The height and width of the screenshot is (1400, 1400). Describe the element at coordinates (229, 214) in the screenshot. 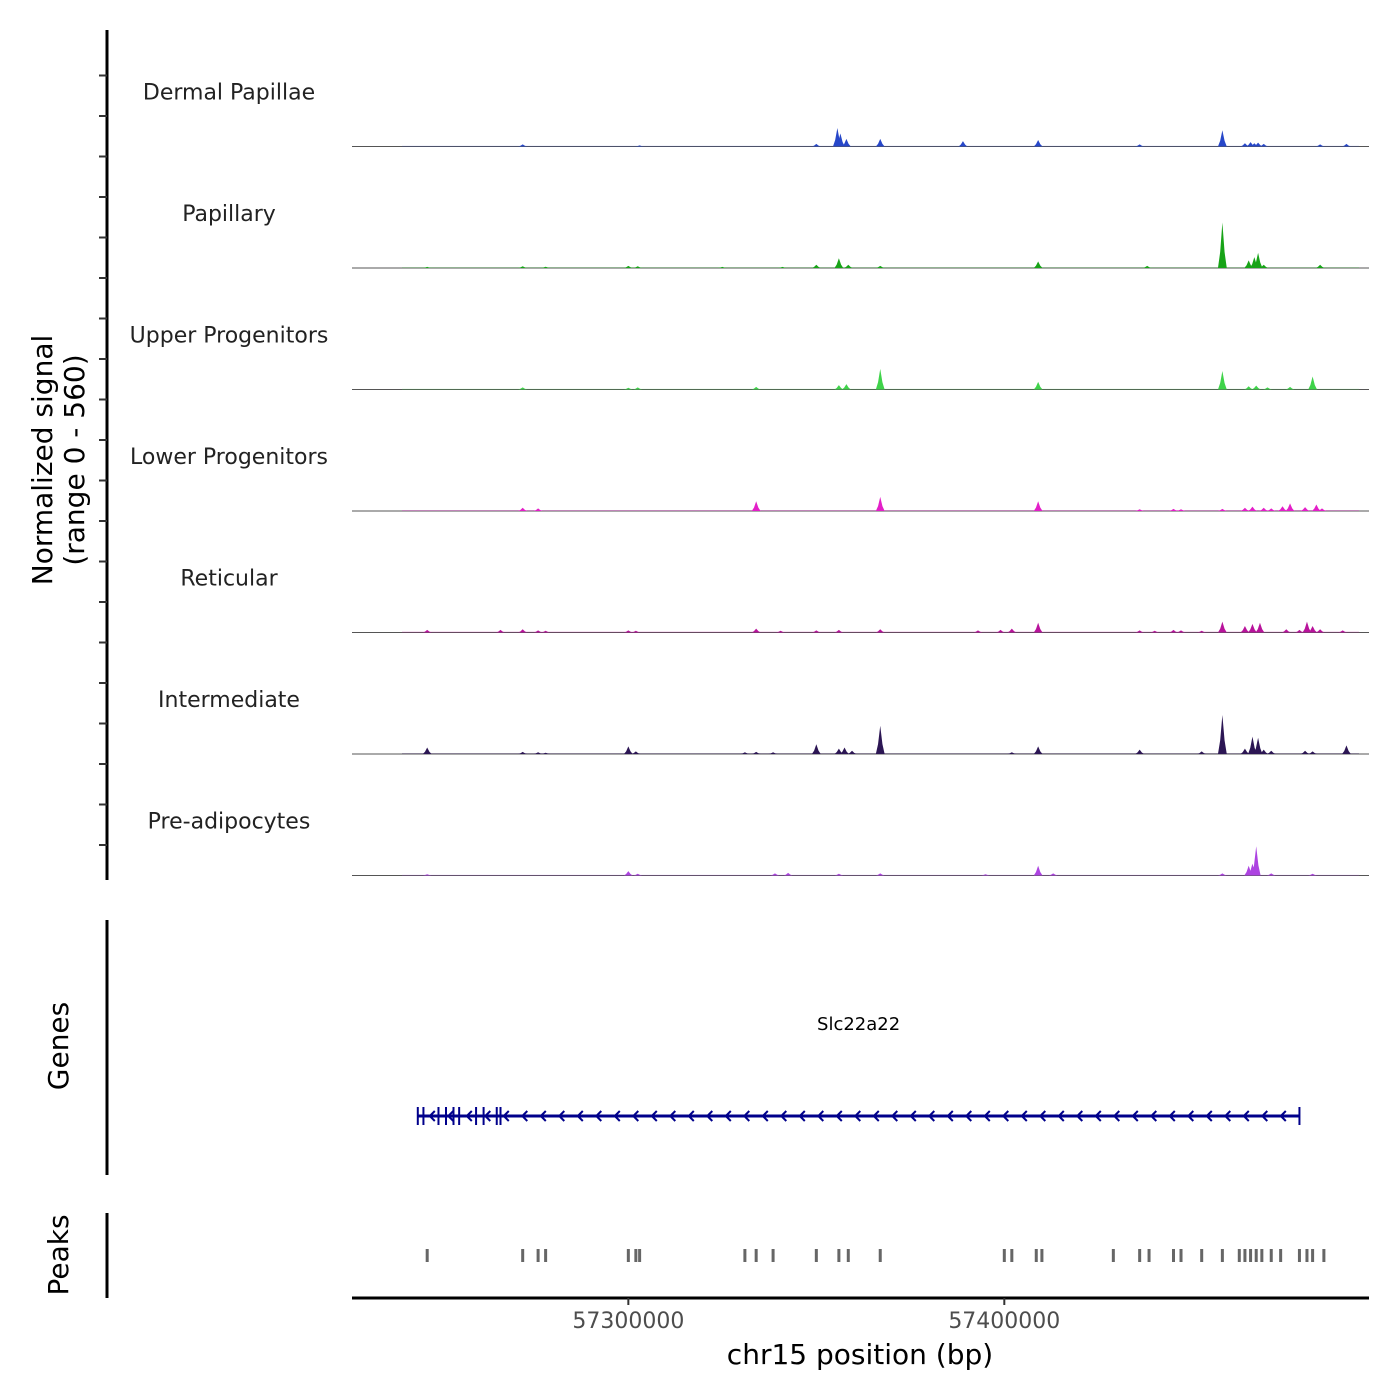

I see `track-label: Papillary` at that location.